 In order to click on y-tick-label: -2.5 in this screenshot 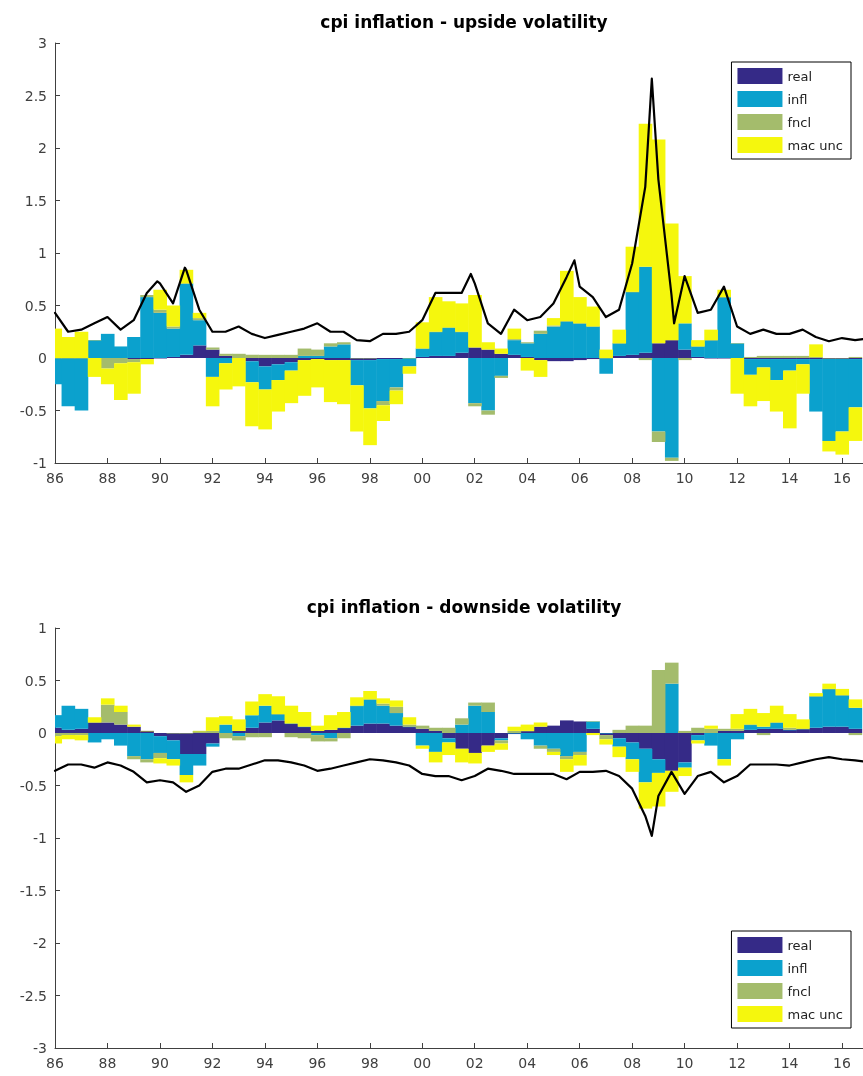, I will do `click(33, 995)`.